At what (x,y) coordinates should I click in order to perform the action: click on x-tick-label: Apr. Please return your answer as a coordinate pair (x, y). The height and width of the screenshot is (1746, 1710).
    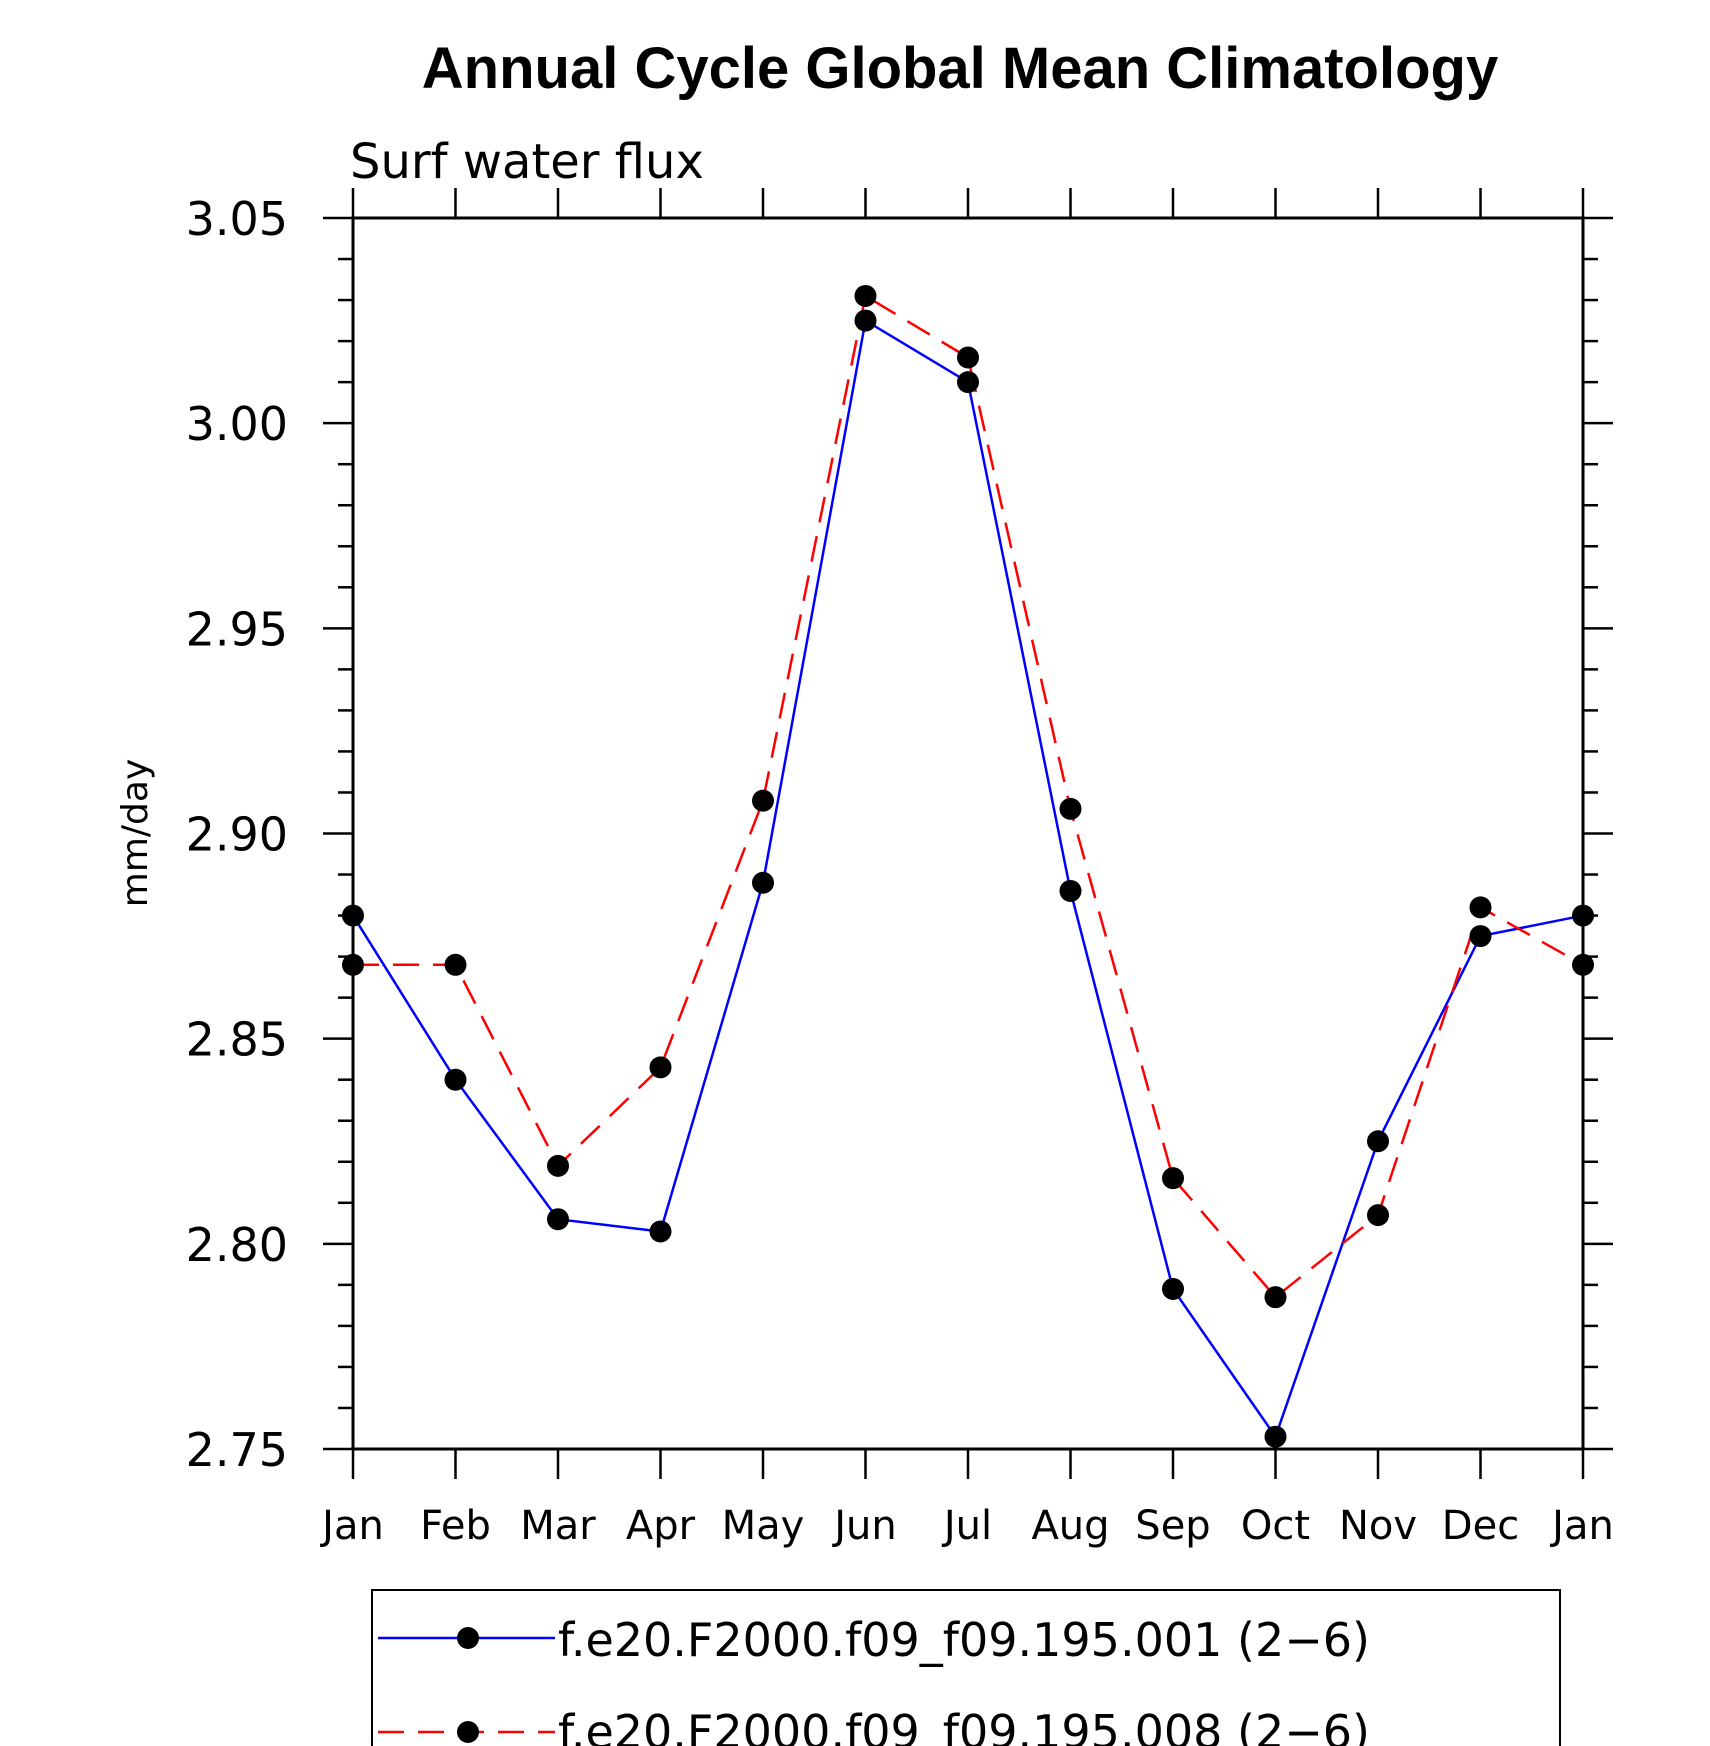
    Looking at the image, I should click on (661, 1526).